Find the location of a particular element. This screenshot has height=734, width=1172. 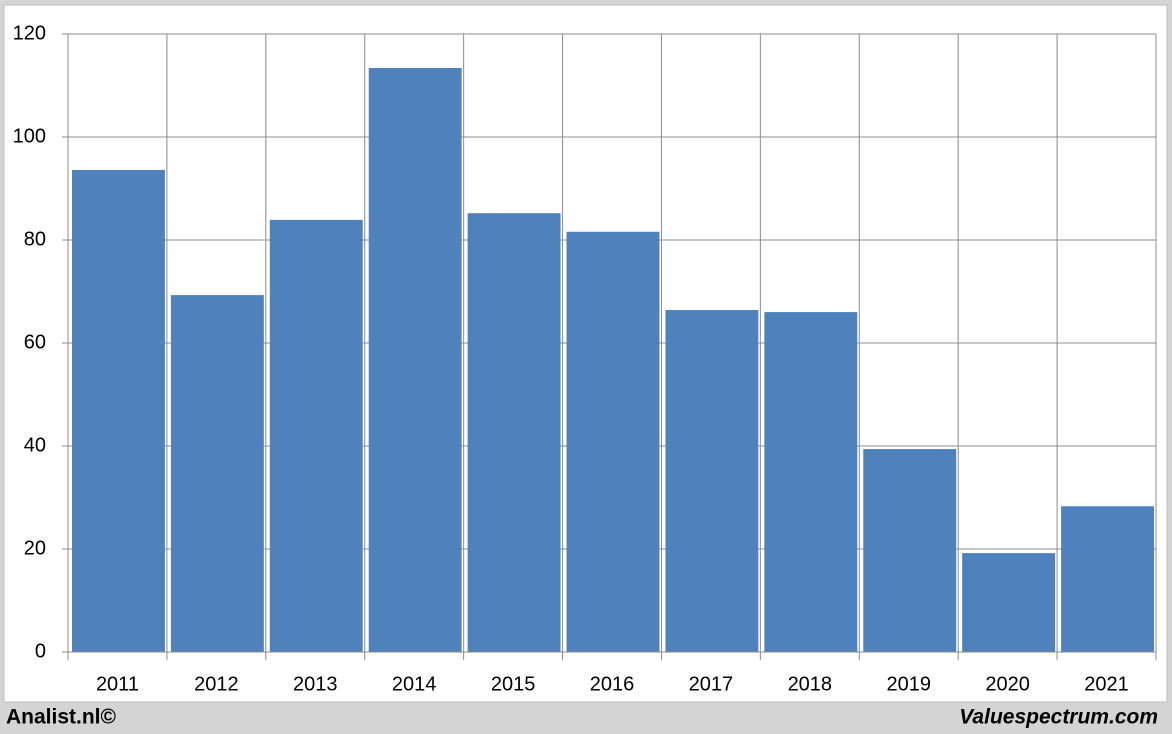

x-tick-label: 2015 is located at coordinates (513, 684).